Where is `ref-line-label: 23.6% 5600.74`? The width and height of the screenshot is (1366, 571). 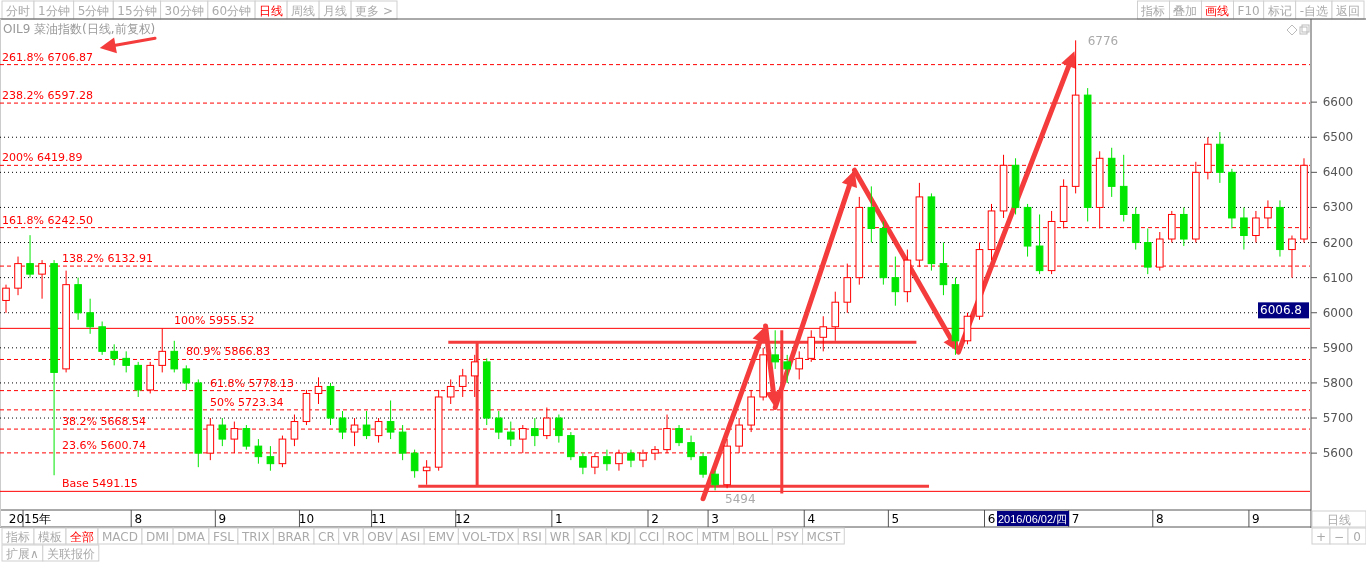 ref-line-label: 23.6% 5600.74 is located at coordinates (104, 445).